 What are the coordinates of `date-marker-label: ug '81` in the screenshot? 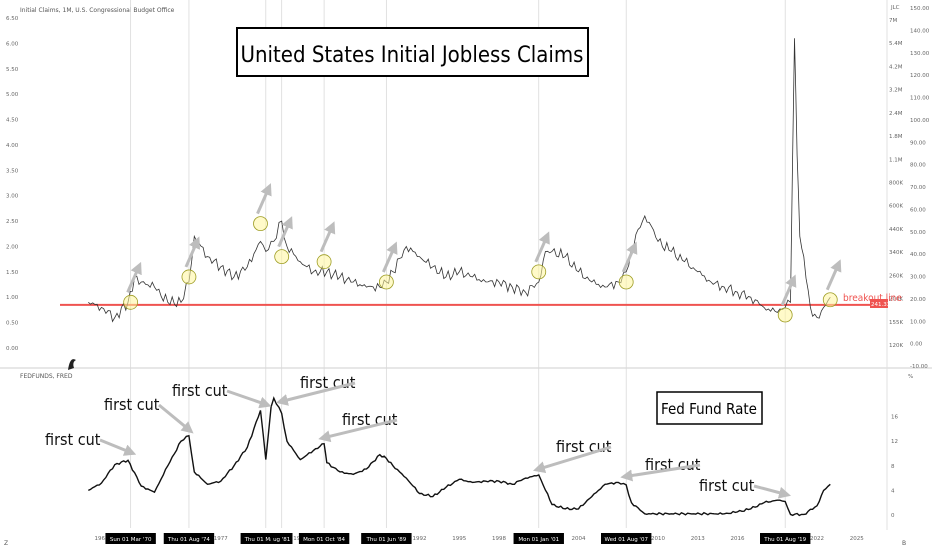 It's located at (281, 540).